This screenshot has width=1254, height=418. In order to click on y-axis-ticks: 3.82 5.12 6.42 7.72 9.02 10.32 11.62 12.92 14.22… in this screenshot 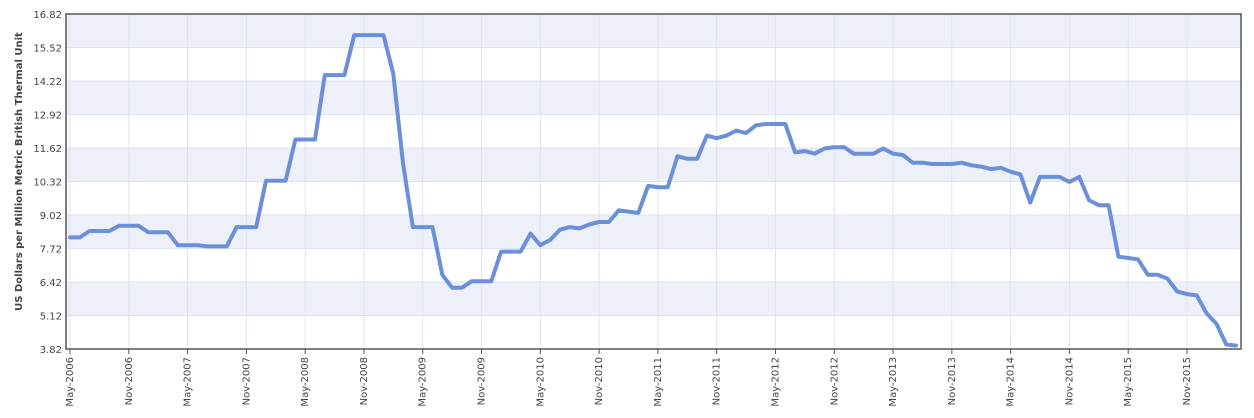, I will do `click(47, 183)`.